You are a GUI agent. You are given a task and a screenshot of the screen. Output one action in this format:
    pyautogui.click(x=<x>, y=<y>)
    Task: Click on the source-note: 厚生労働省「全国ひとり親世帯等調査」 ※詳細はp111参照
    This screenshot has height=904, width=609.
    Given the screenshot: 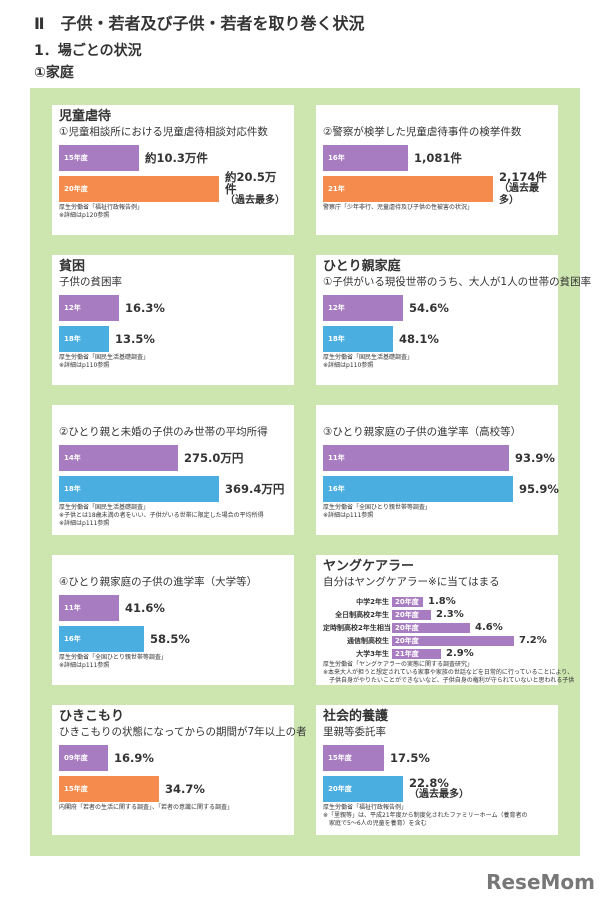 What is the action you would take?
    pyautogui.click(x=377, y=511)
    